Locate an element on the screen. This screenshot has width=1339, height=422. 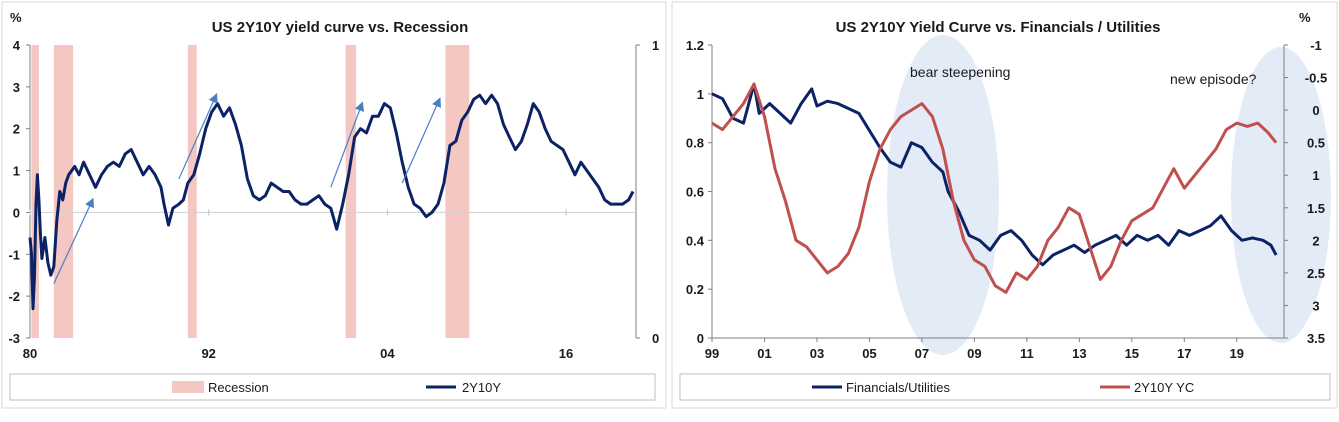
x-tick-label: 09 is located at coordinates (974, 353).